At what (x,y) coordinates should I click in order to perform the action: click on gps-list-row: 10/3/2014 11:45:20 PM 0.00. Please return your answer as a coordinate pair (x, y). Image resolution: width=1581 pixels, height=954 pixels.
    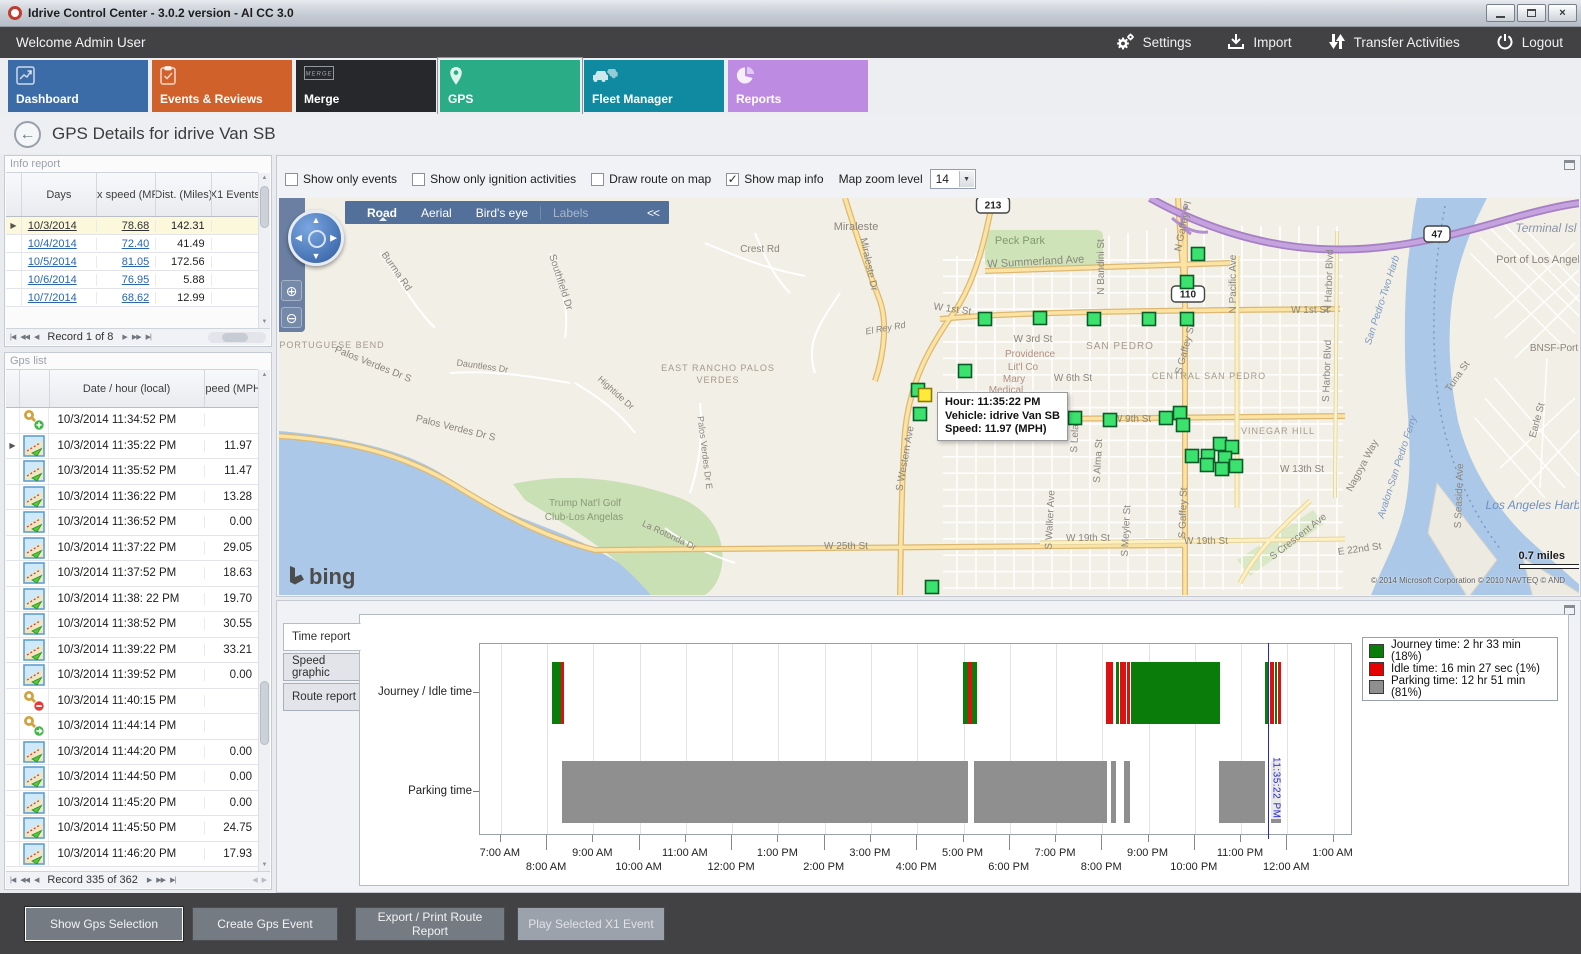
    Looking at the image, I should click on (132, 803).